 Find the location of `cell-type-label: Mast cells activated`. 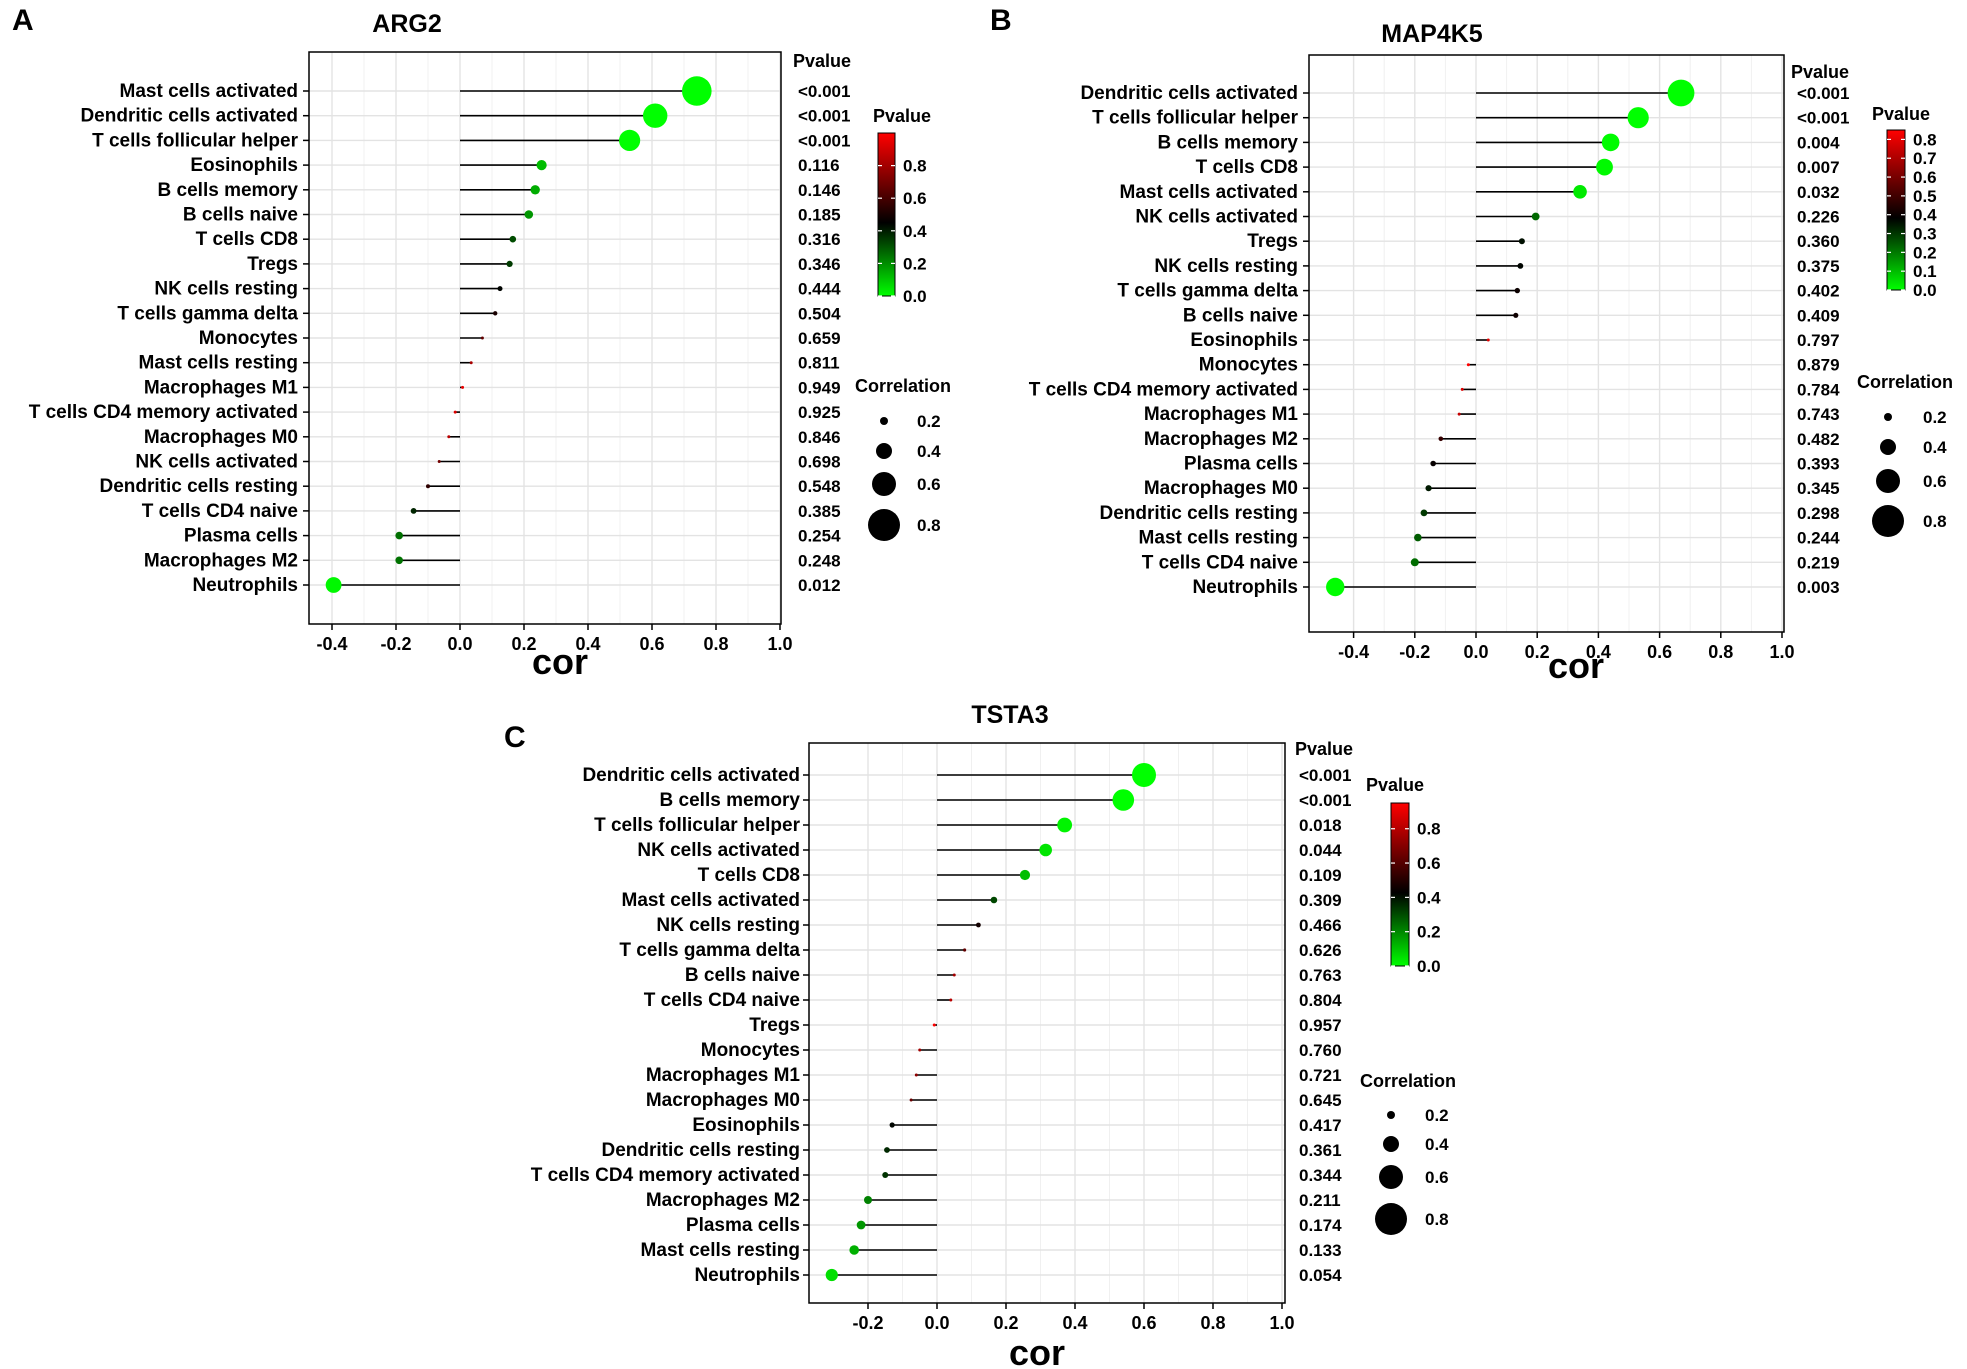

cell-type-label: Mast cells activated is located at coordinates (1209, 192).